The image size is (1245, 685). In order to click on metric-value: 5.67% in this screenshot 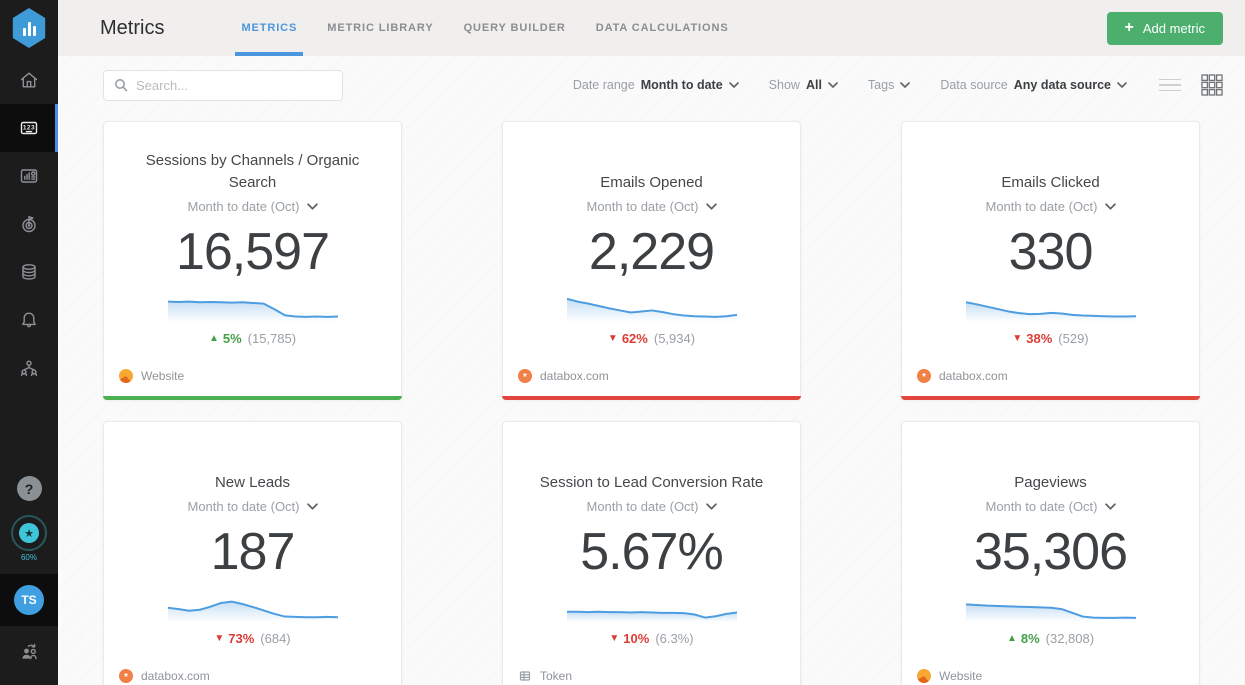, I will do `click(651, 552)`.